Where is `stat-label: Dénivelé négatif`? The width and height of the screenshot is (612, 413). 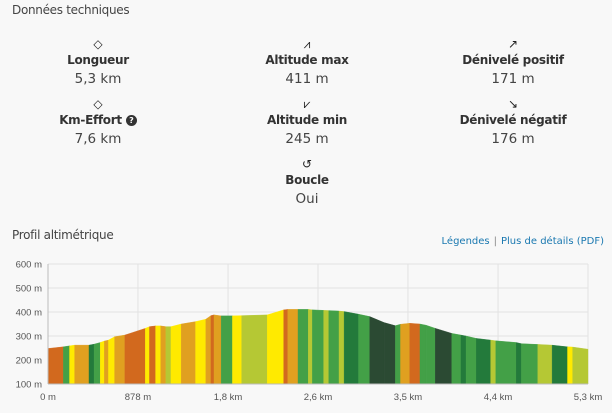
stat-label: Dénivelé négatif is located at coordinates (513, 120).